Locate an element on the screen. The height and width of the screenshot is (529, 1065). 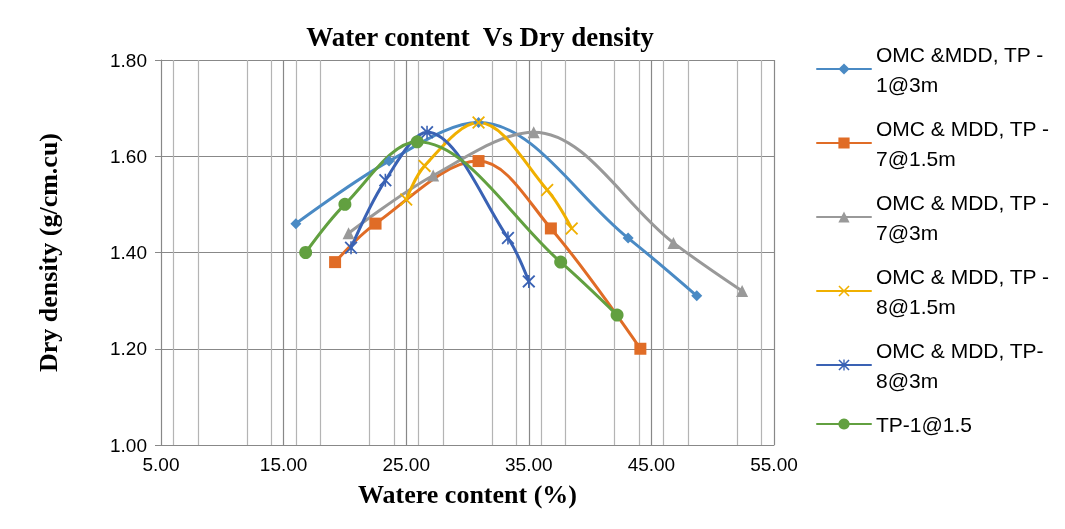
chart-title: Water content Vs Dry density is located at coordinates (480, 36).